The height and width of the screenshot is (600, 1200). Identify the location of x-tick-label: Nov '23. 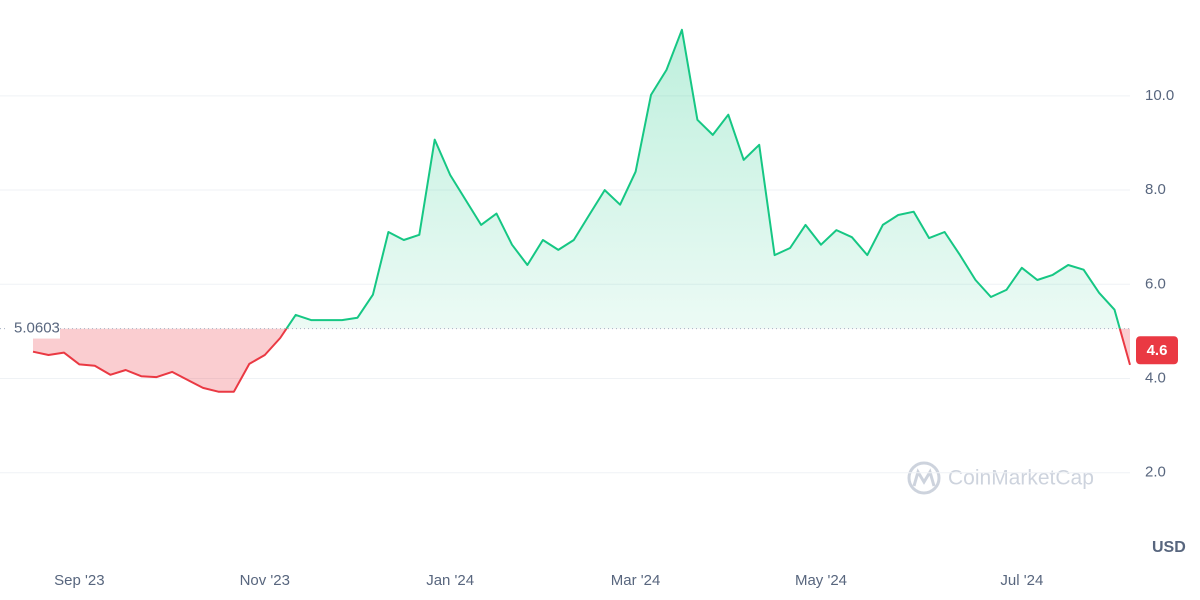
(265, 580).